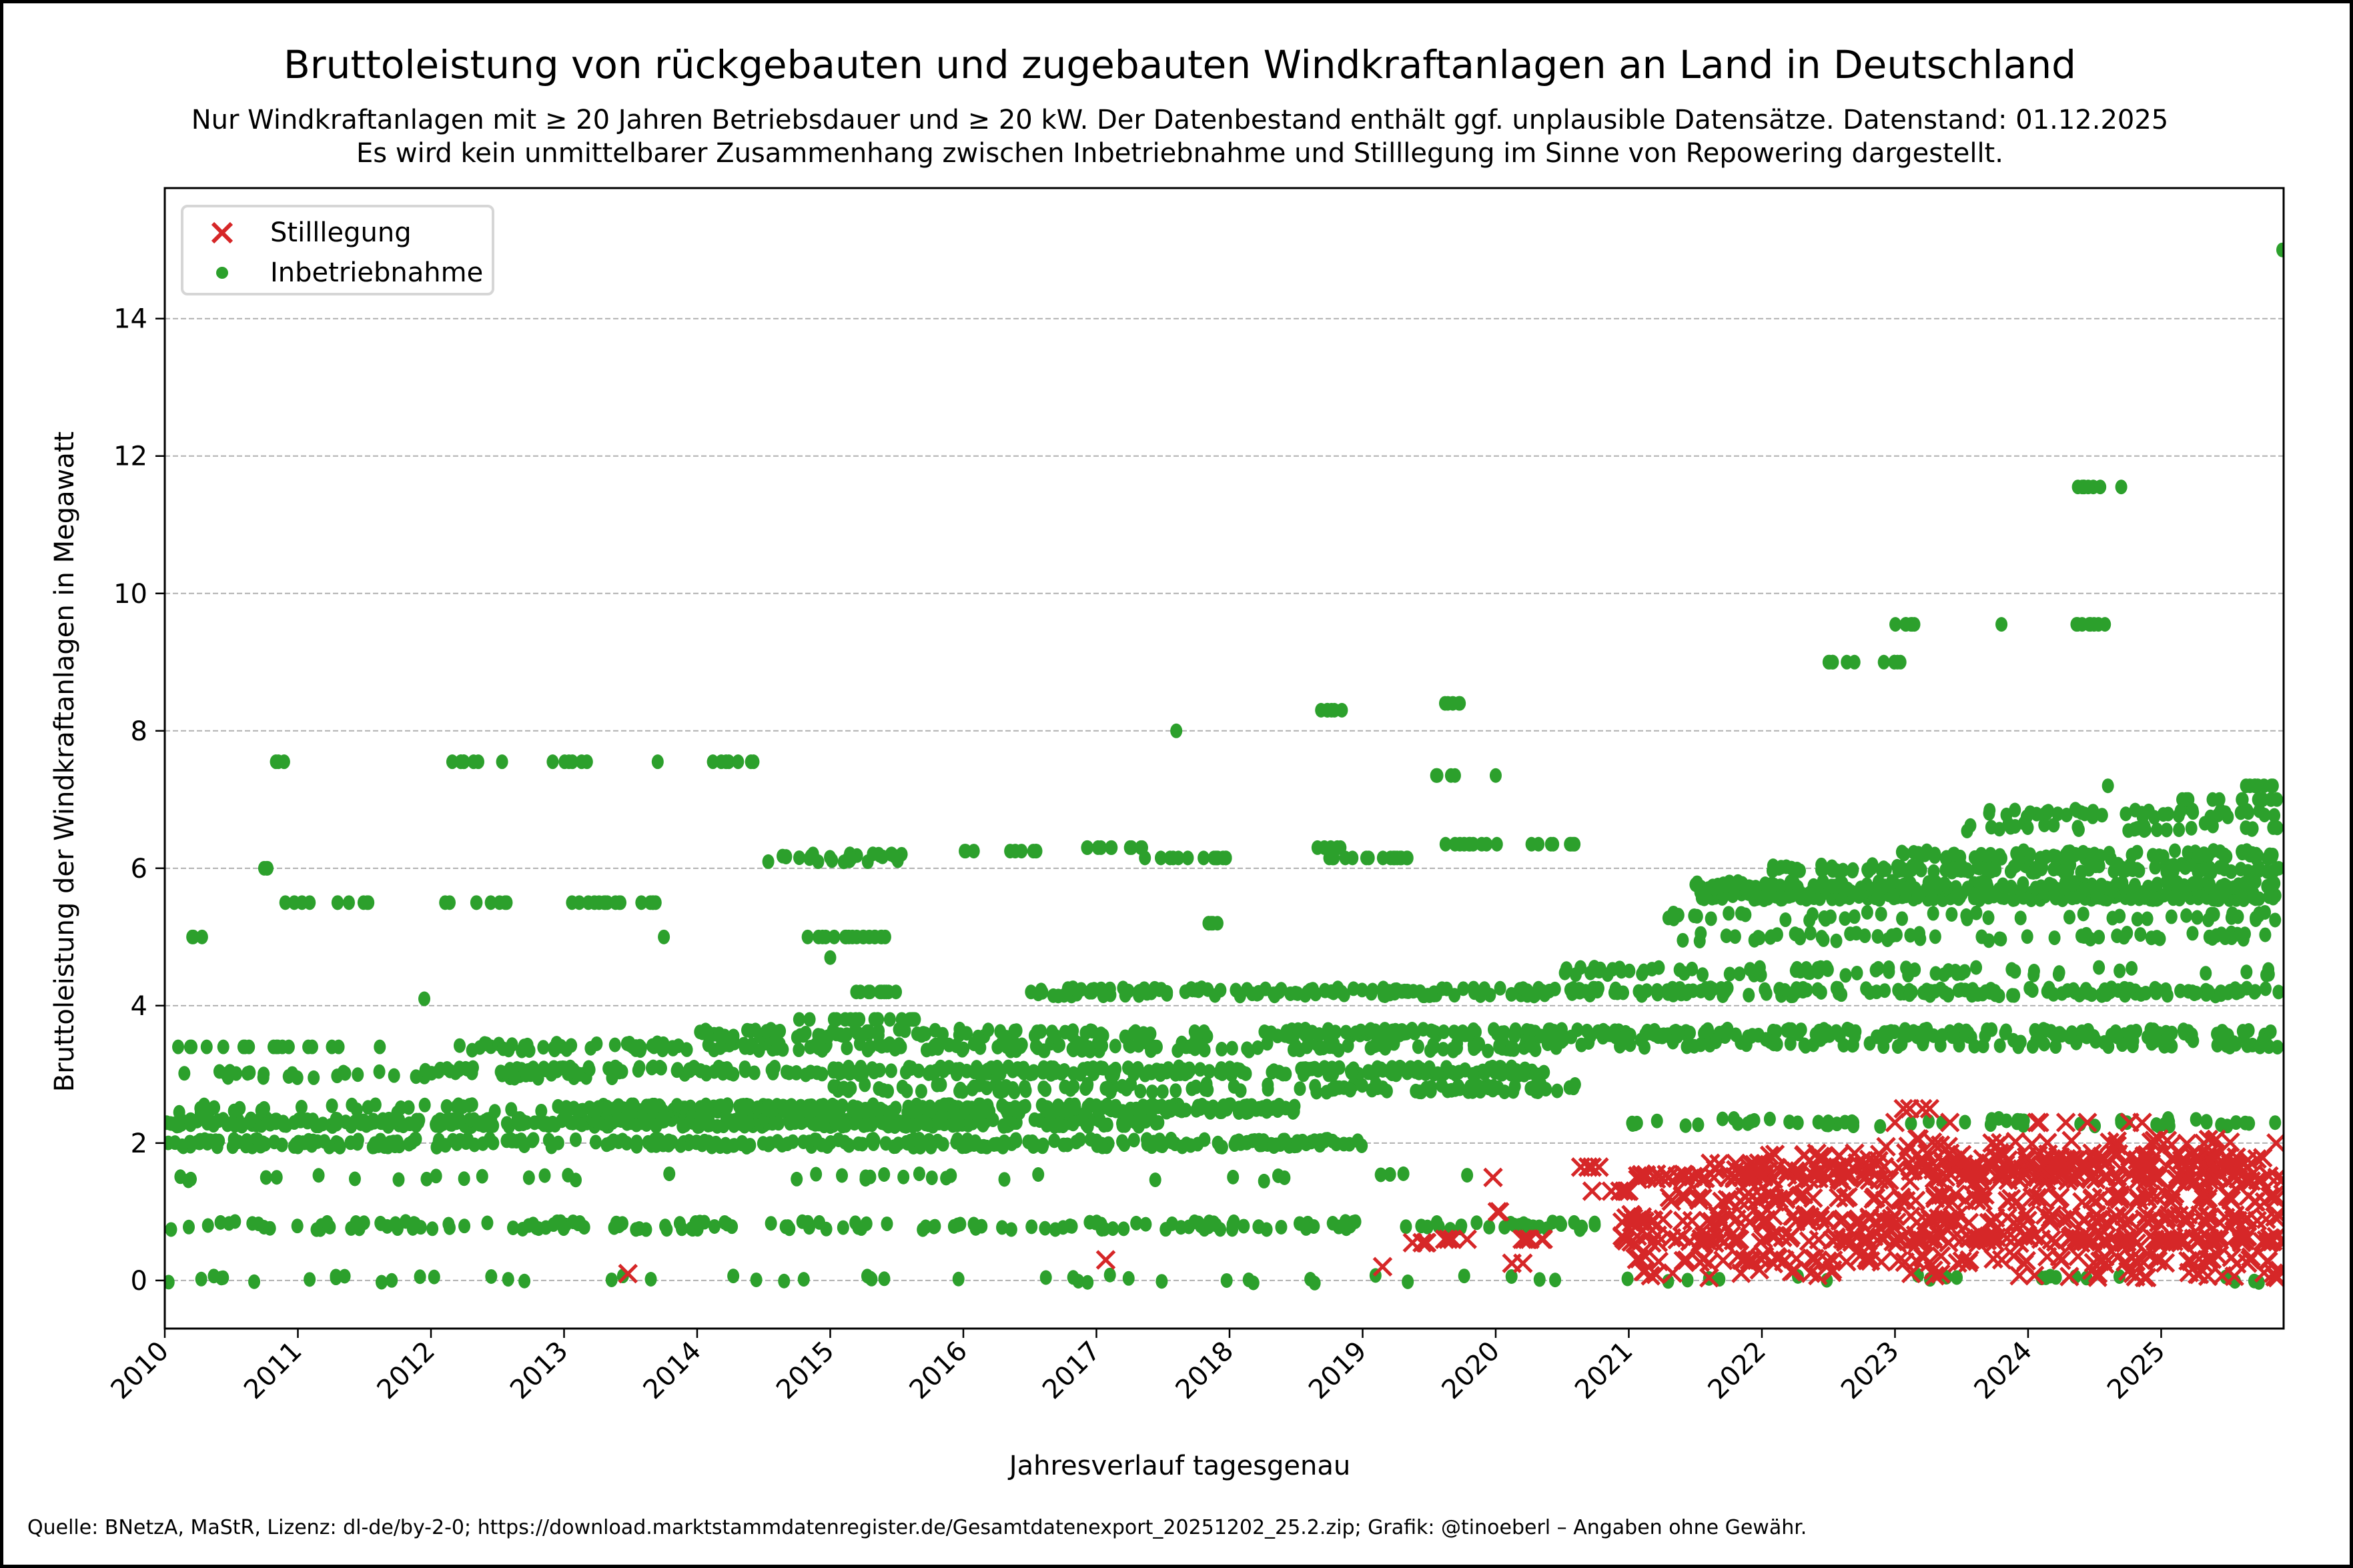 Image resolution: width=2353 pixels, height=1568 pixels. Describe the element at coordinates (1180, 1466) in the screenshot. I see `x-axis-label: Jahresverlauf tagesgenau` at that location.